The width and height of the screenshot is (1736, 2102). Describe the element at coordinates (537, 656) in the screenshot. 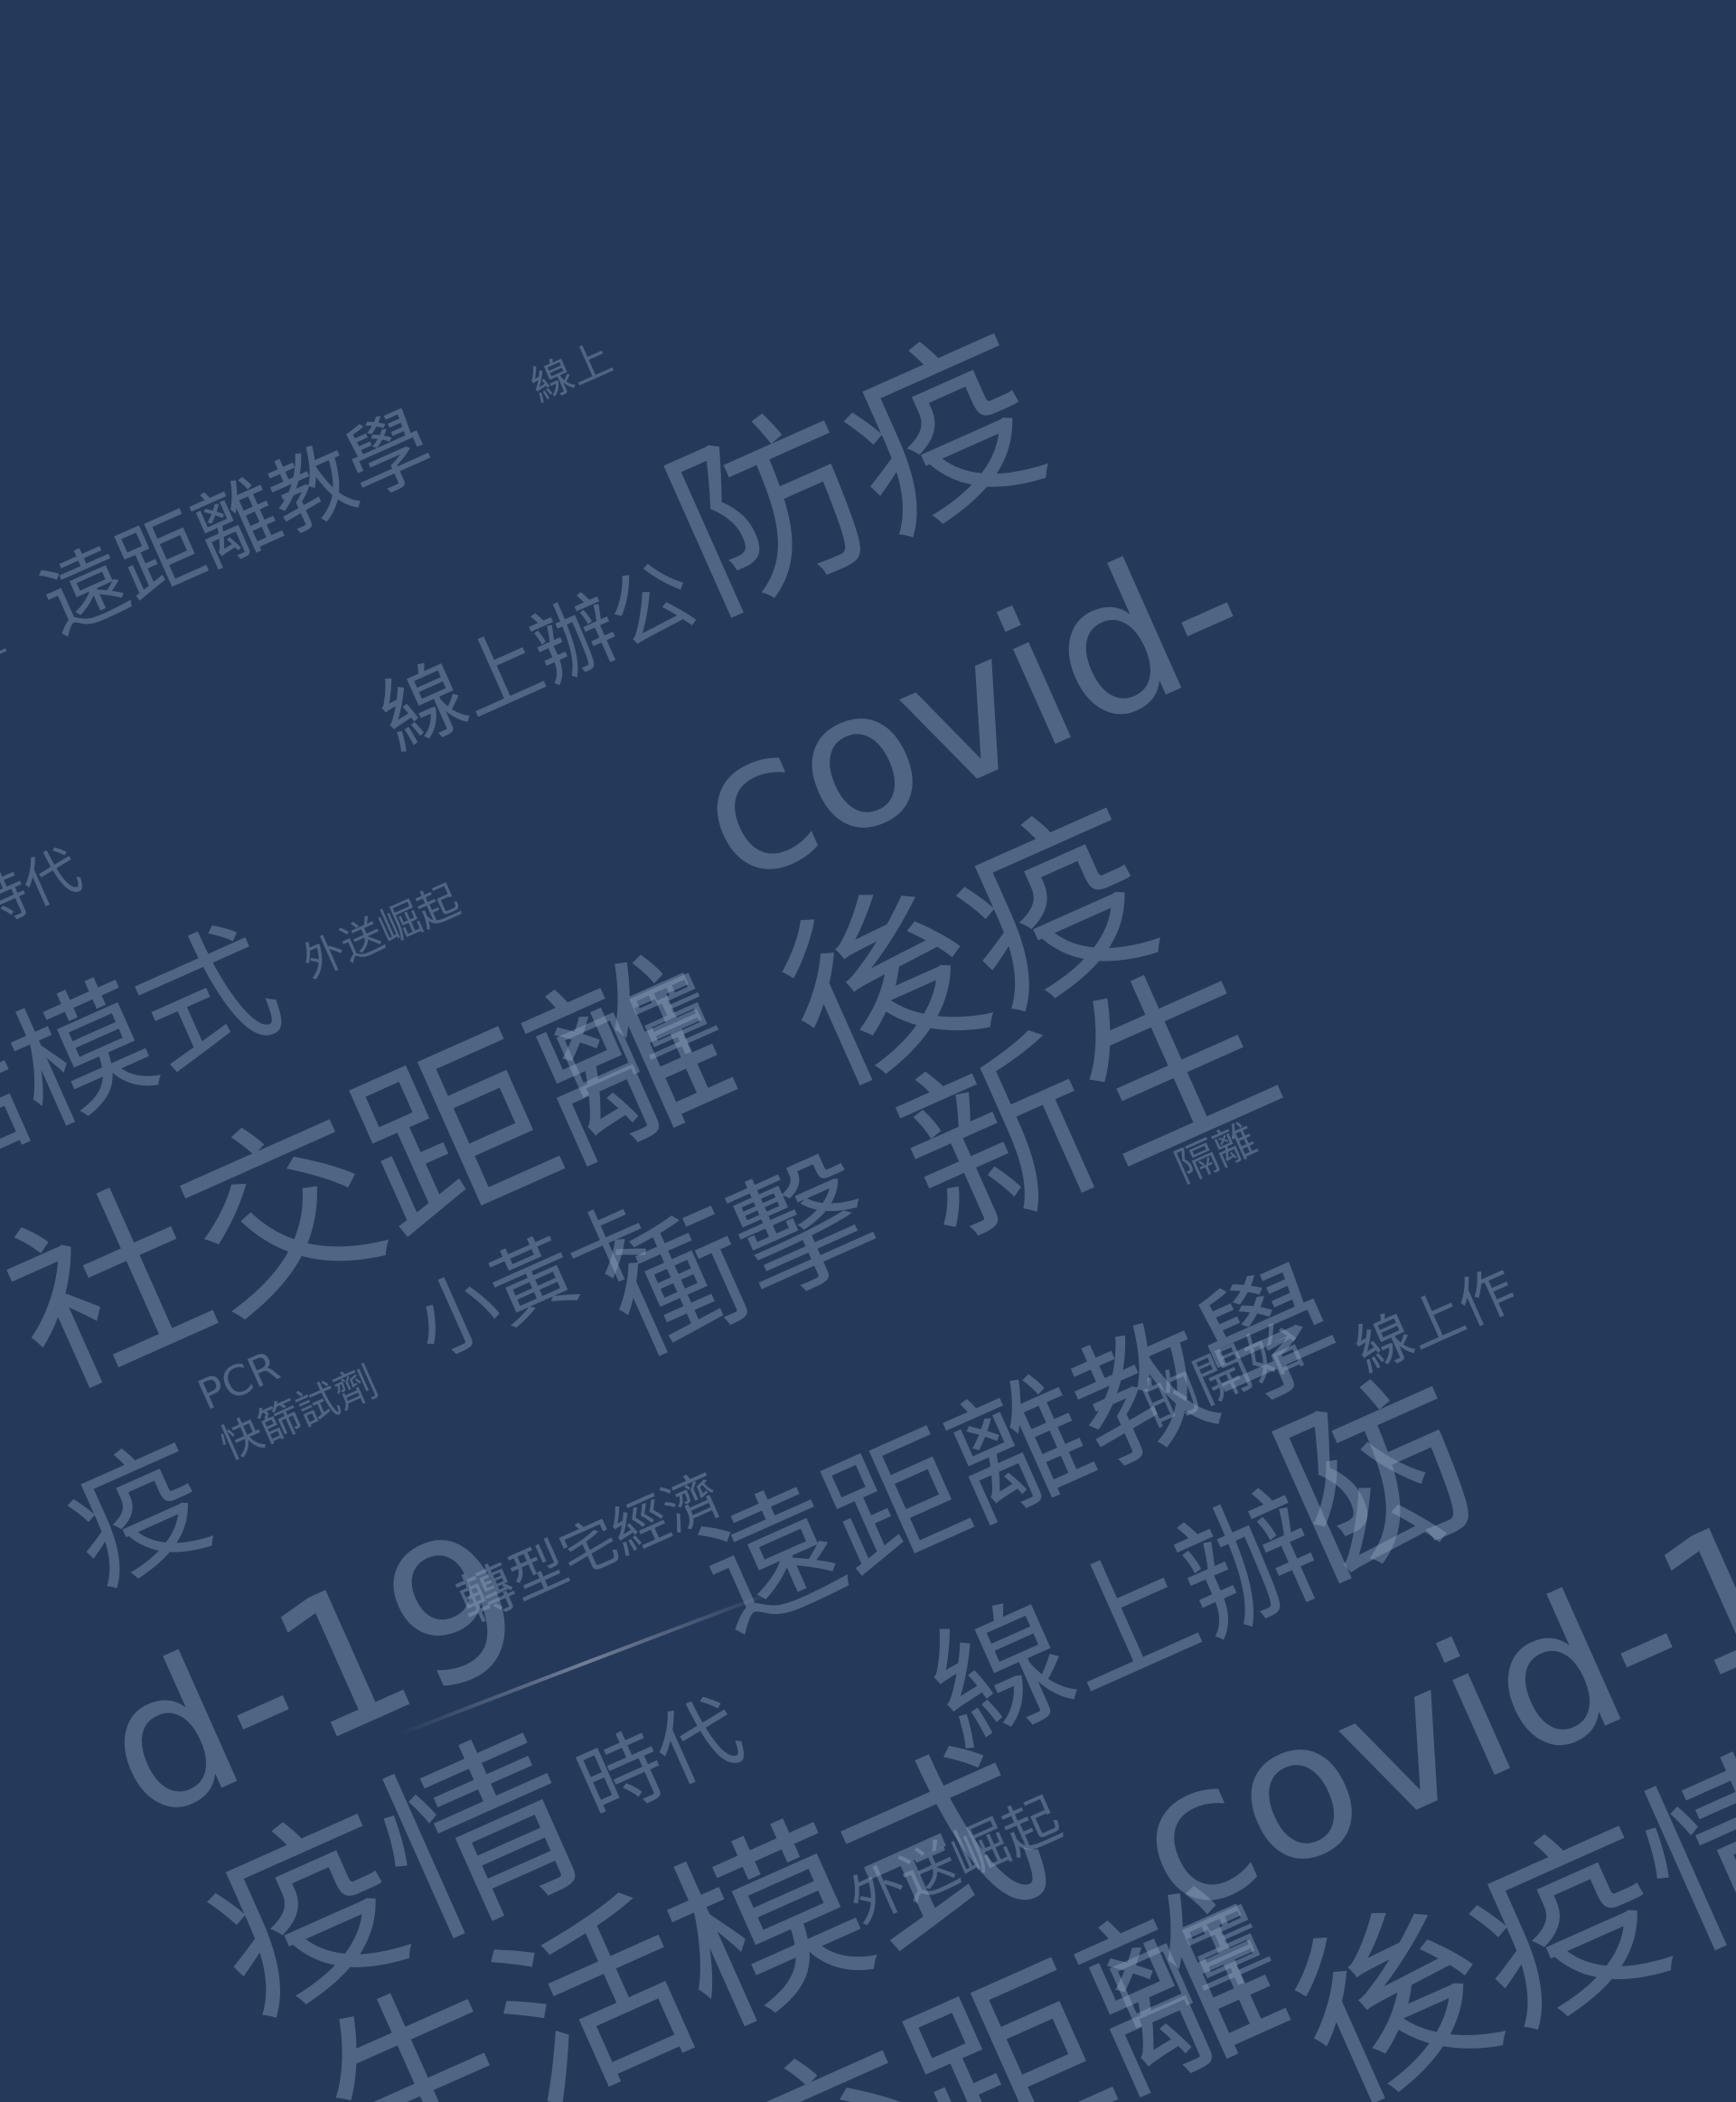

I see `word-online-office-top: 線上辦公` at that location.